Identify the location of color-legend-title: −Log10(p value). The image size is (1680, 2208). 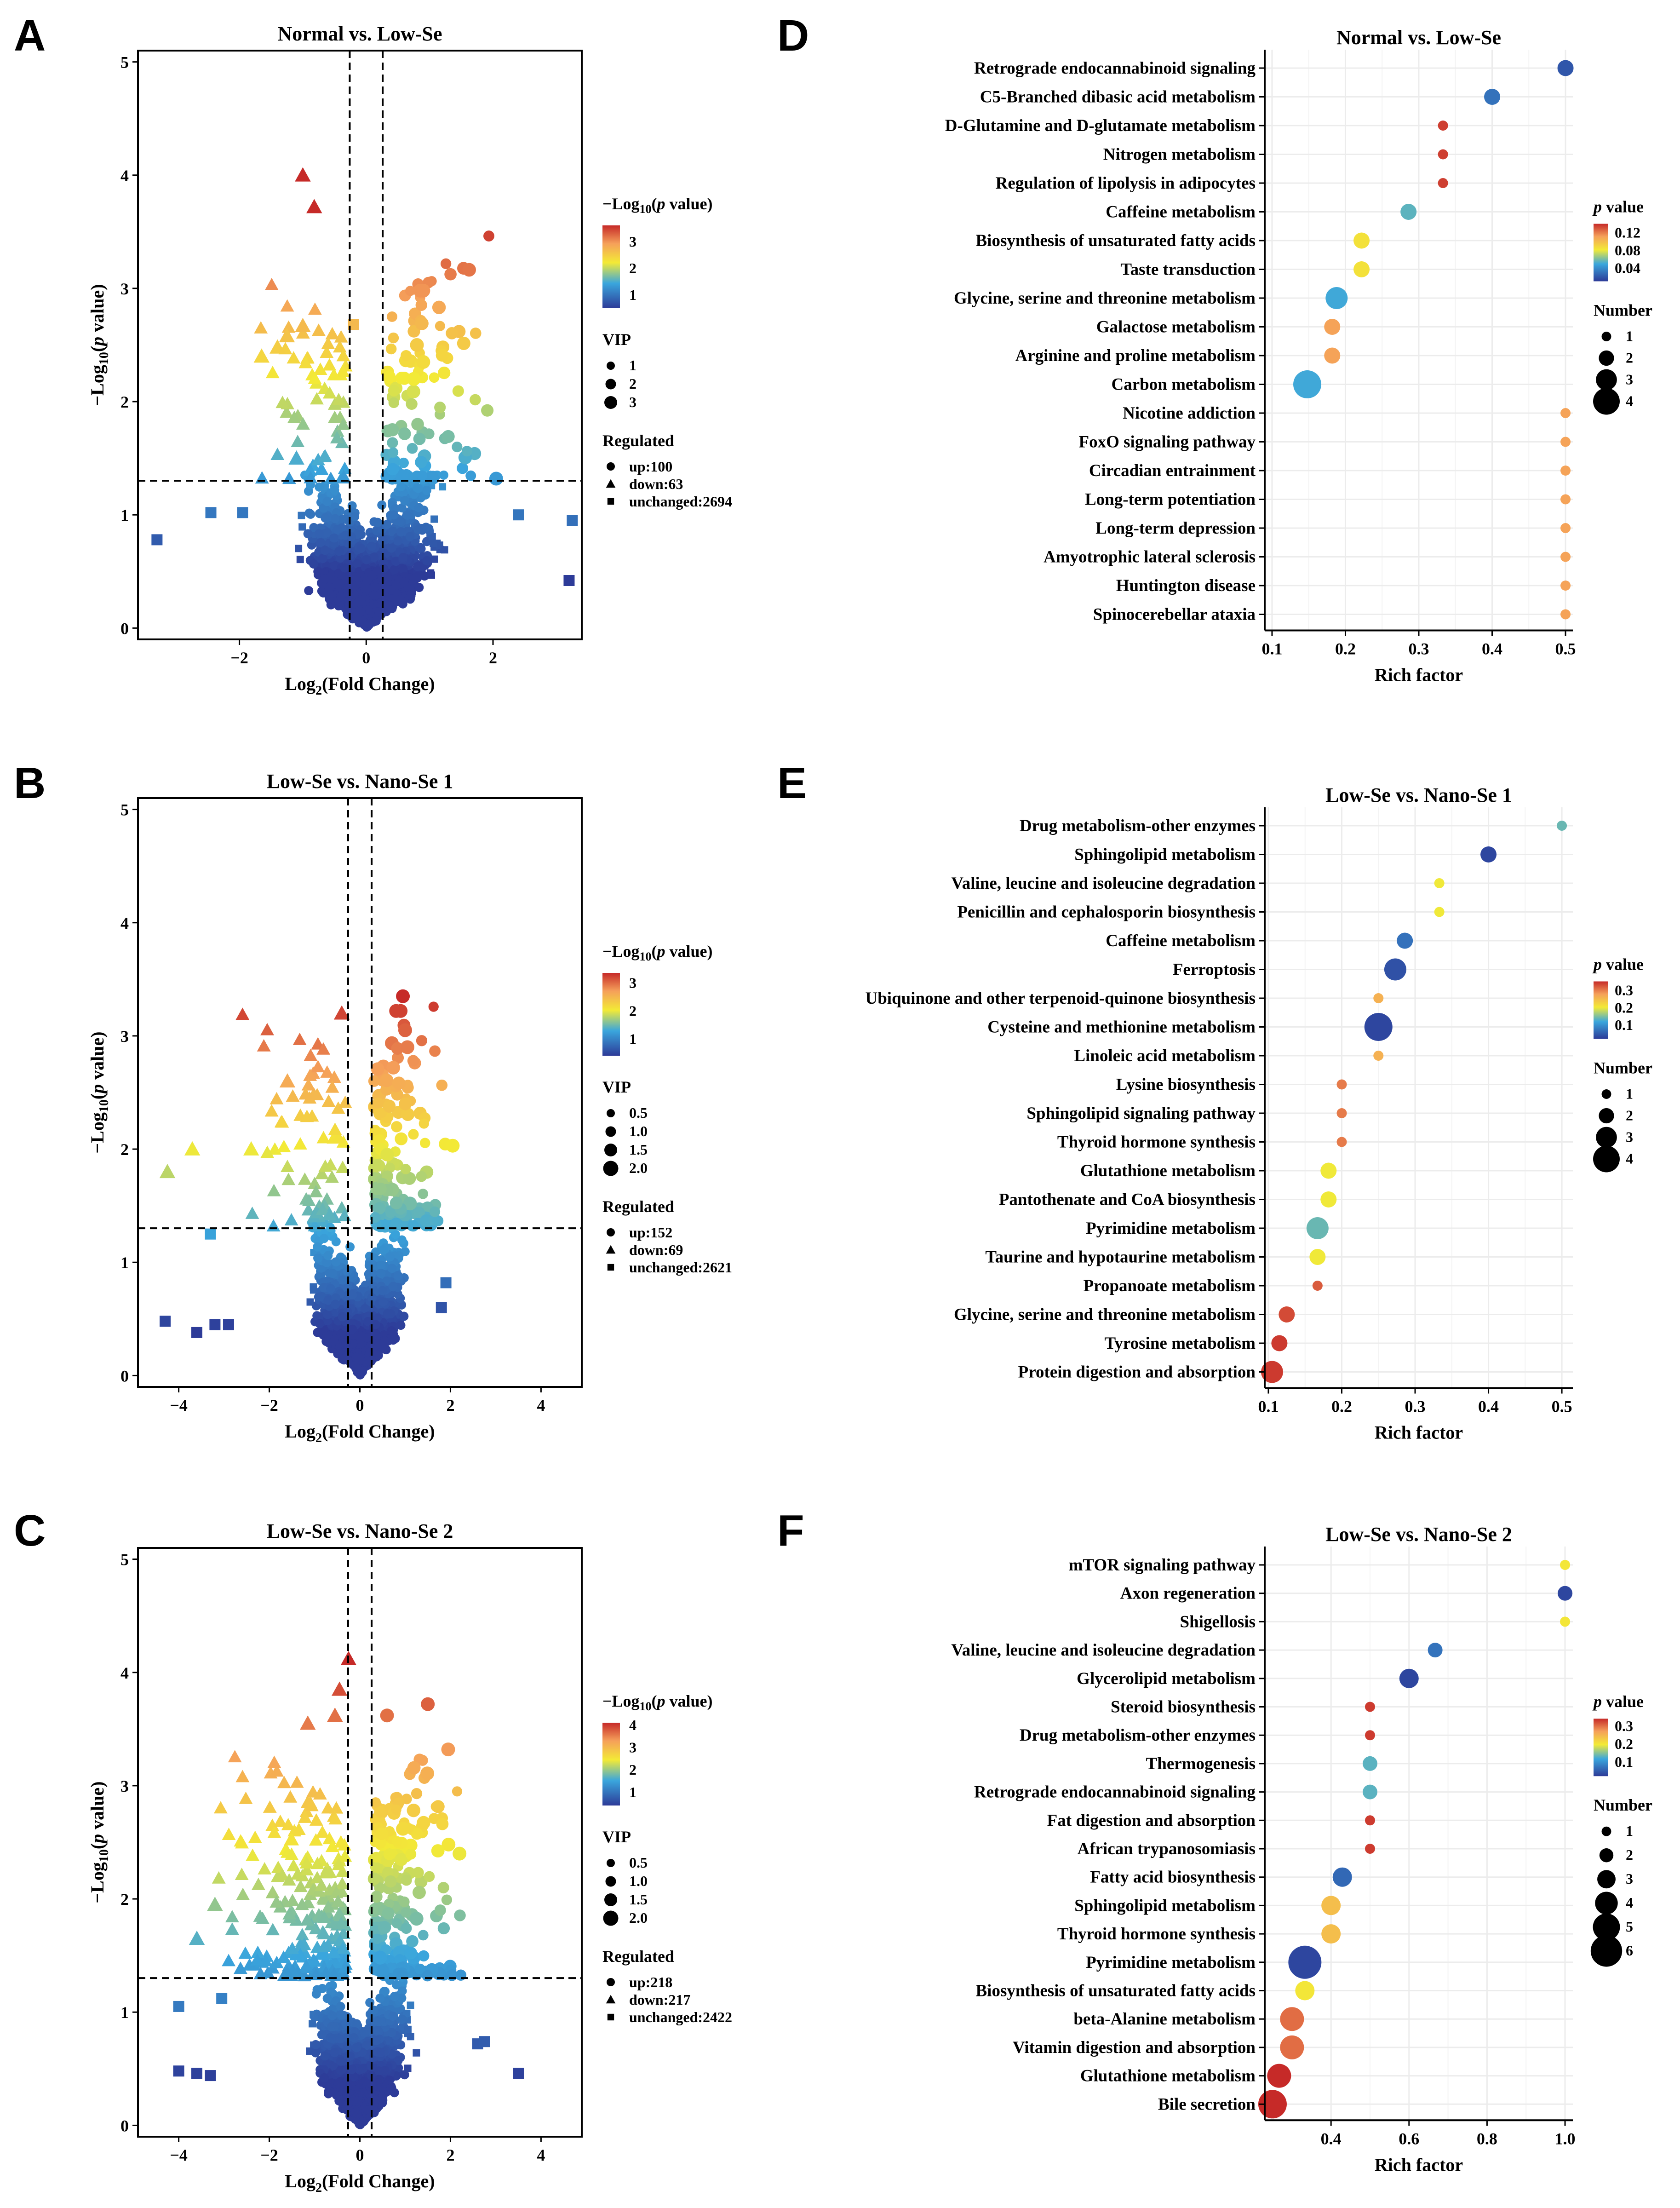
(657, 952).